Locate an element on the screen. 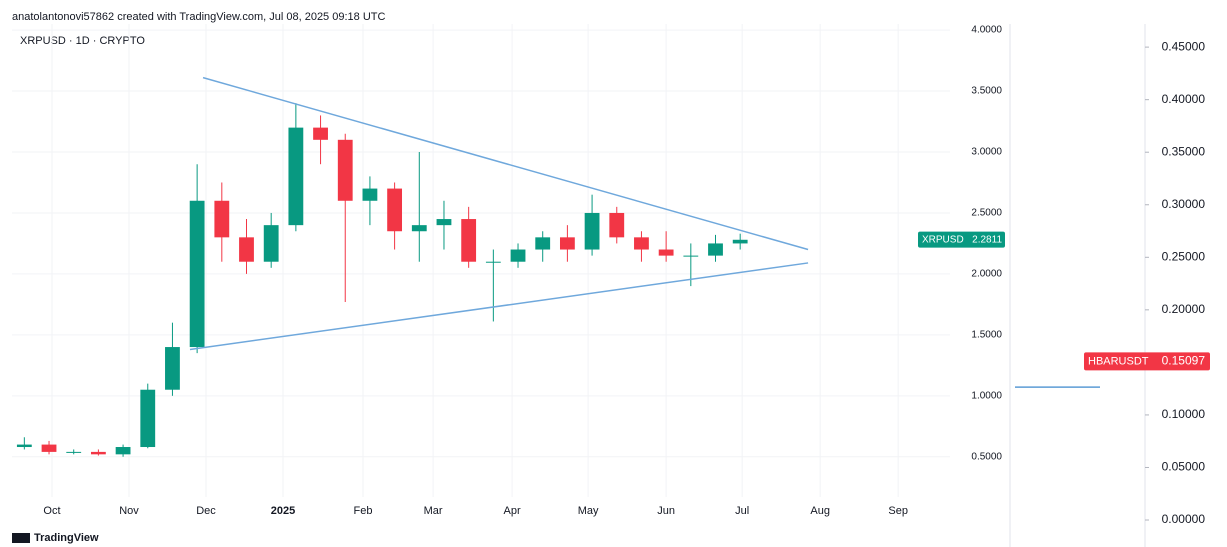 The width and height of the screenshot is (1227, 547). brand: TradingView is located at coordinates (66, 538).